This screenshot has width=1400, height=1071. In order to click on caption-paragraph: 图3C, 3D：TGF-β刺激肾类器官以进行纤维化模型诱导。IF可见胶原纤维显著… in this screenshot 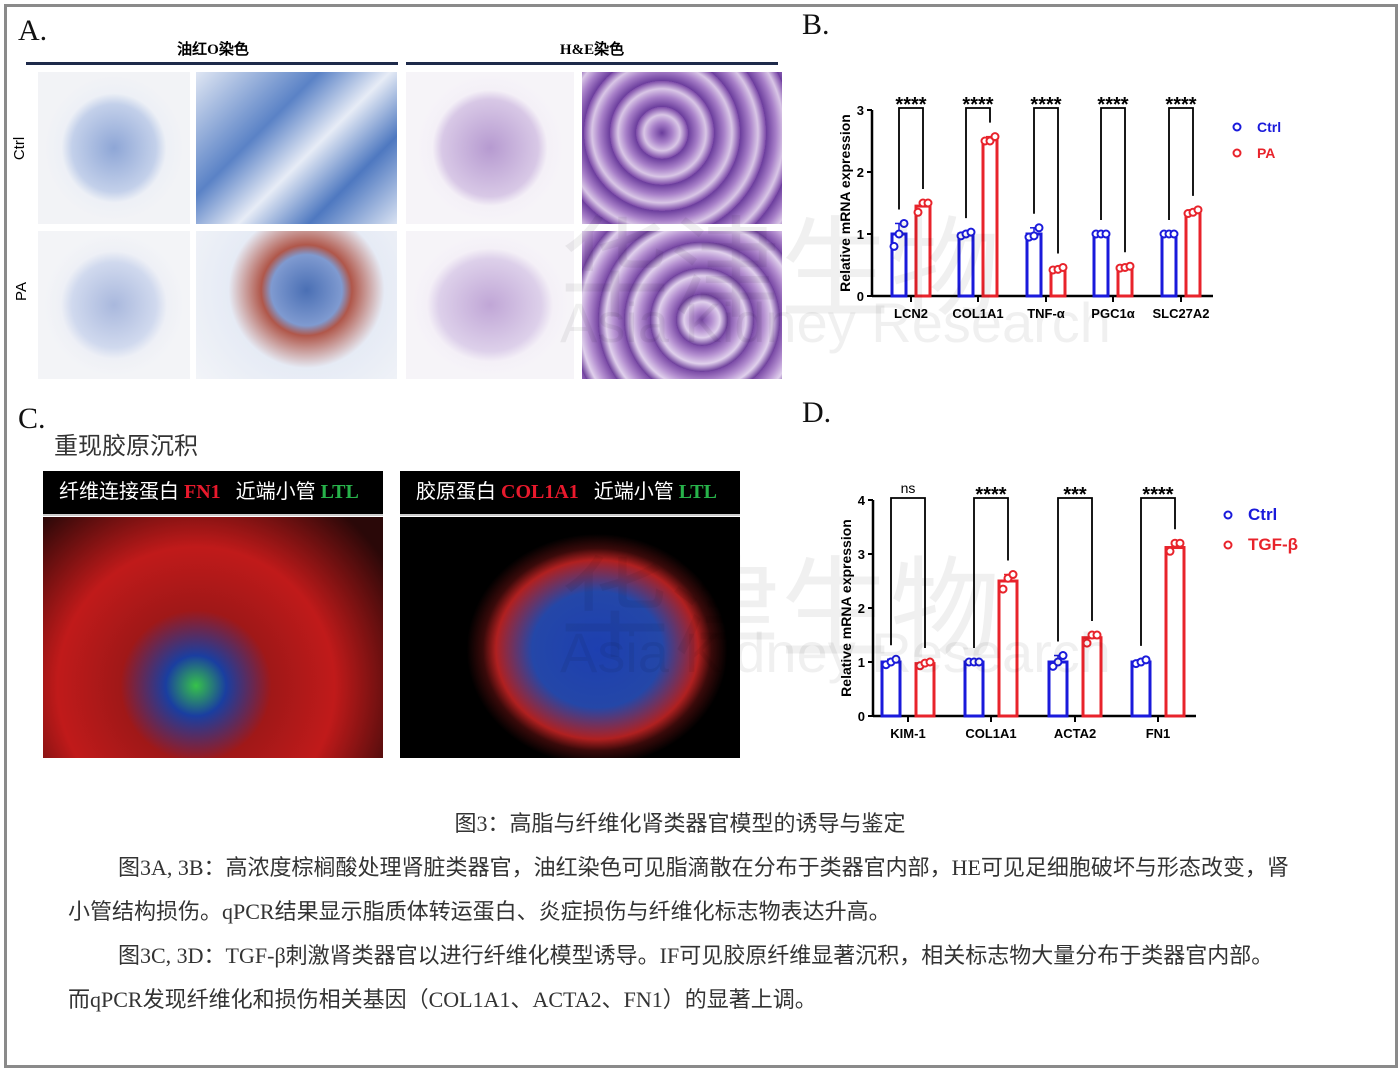, I will do `click(671, 977)`.